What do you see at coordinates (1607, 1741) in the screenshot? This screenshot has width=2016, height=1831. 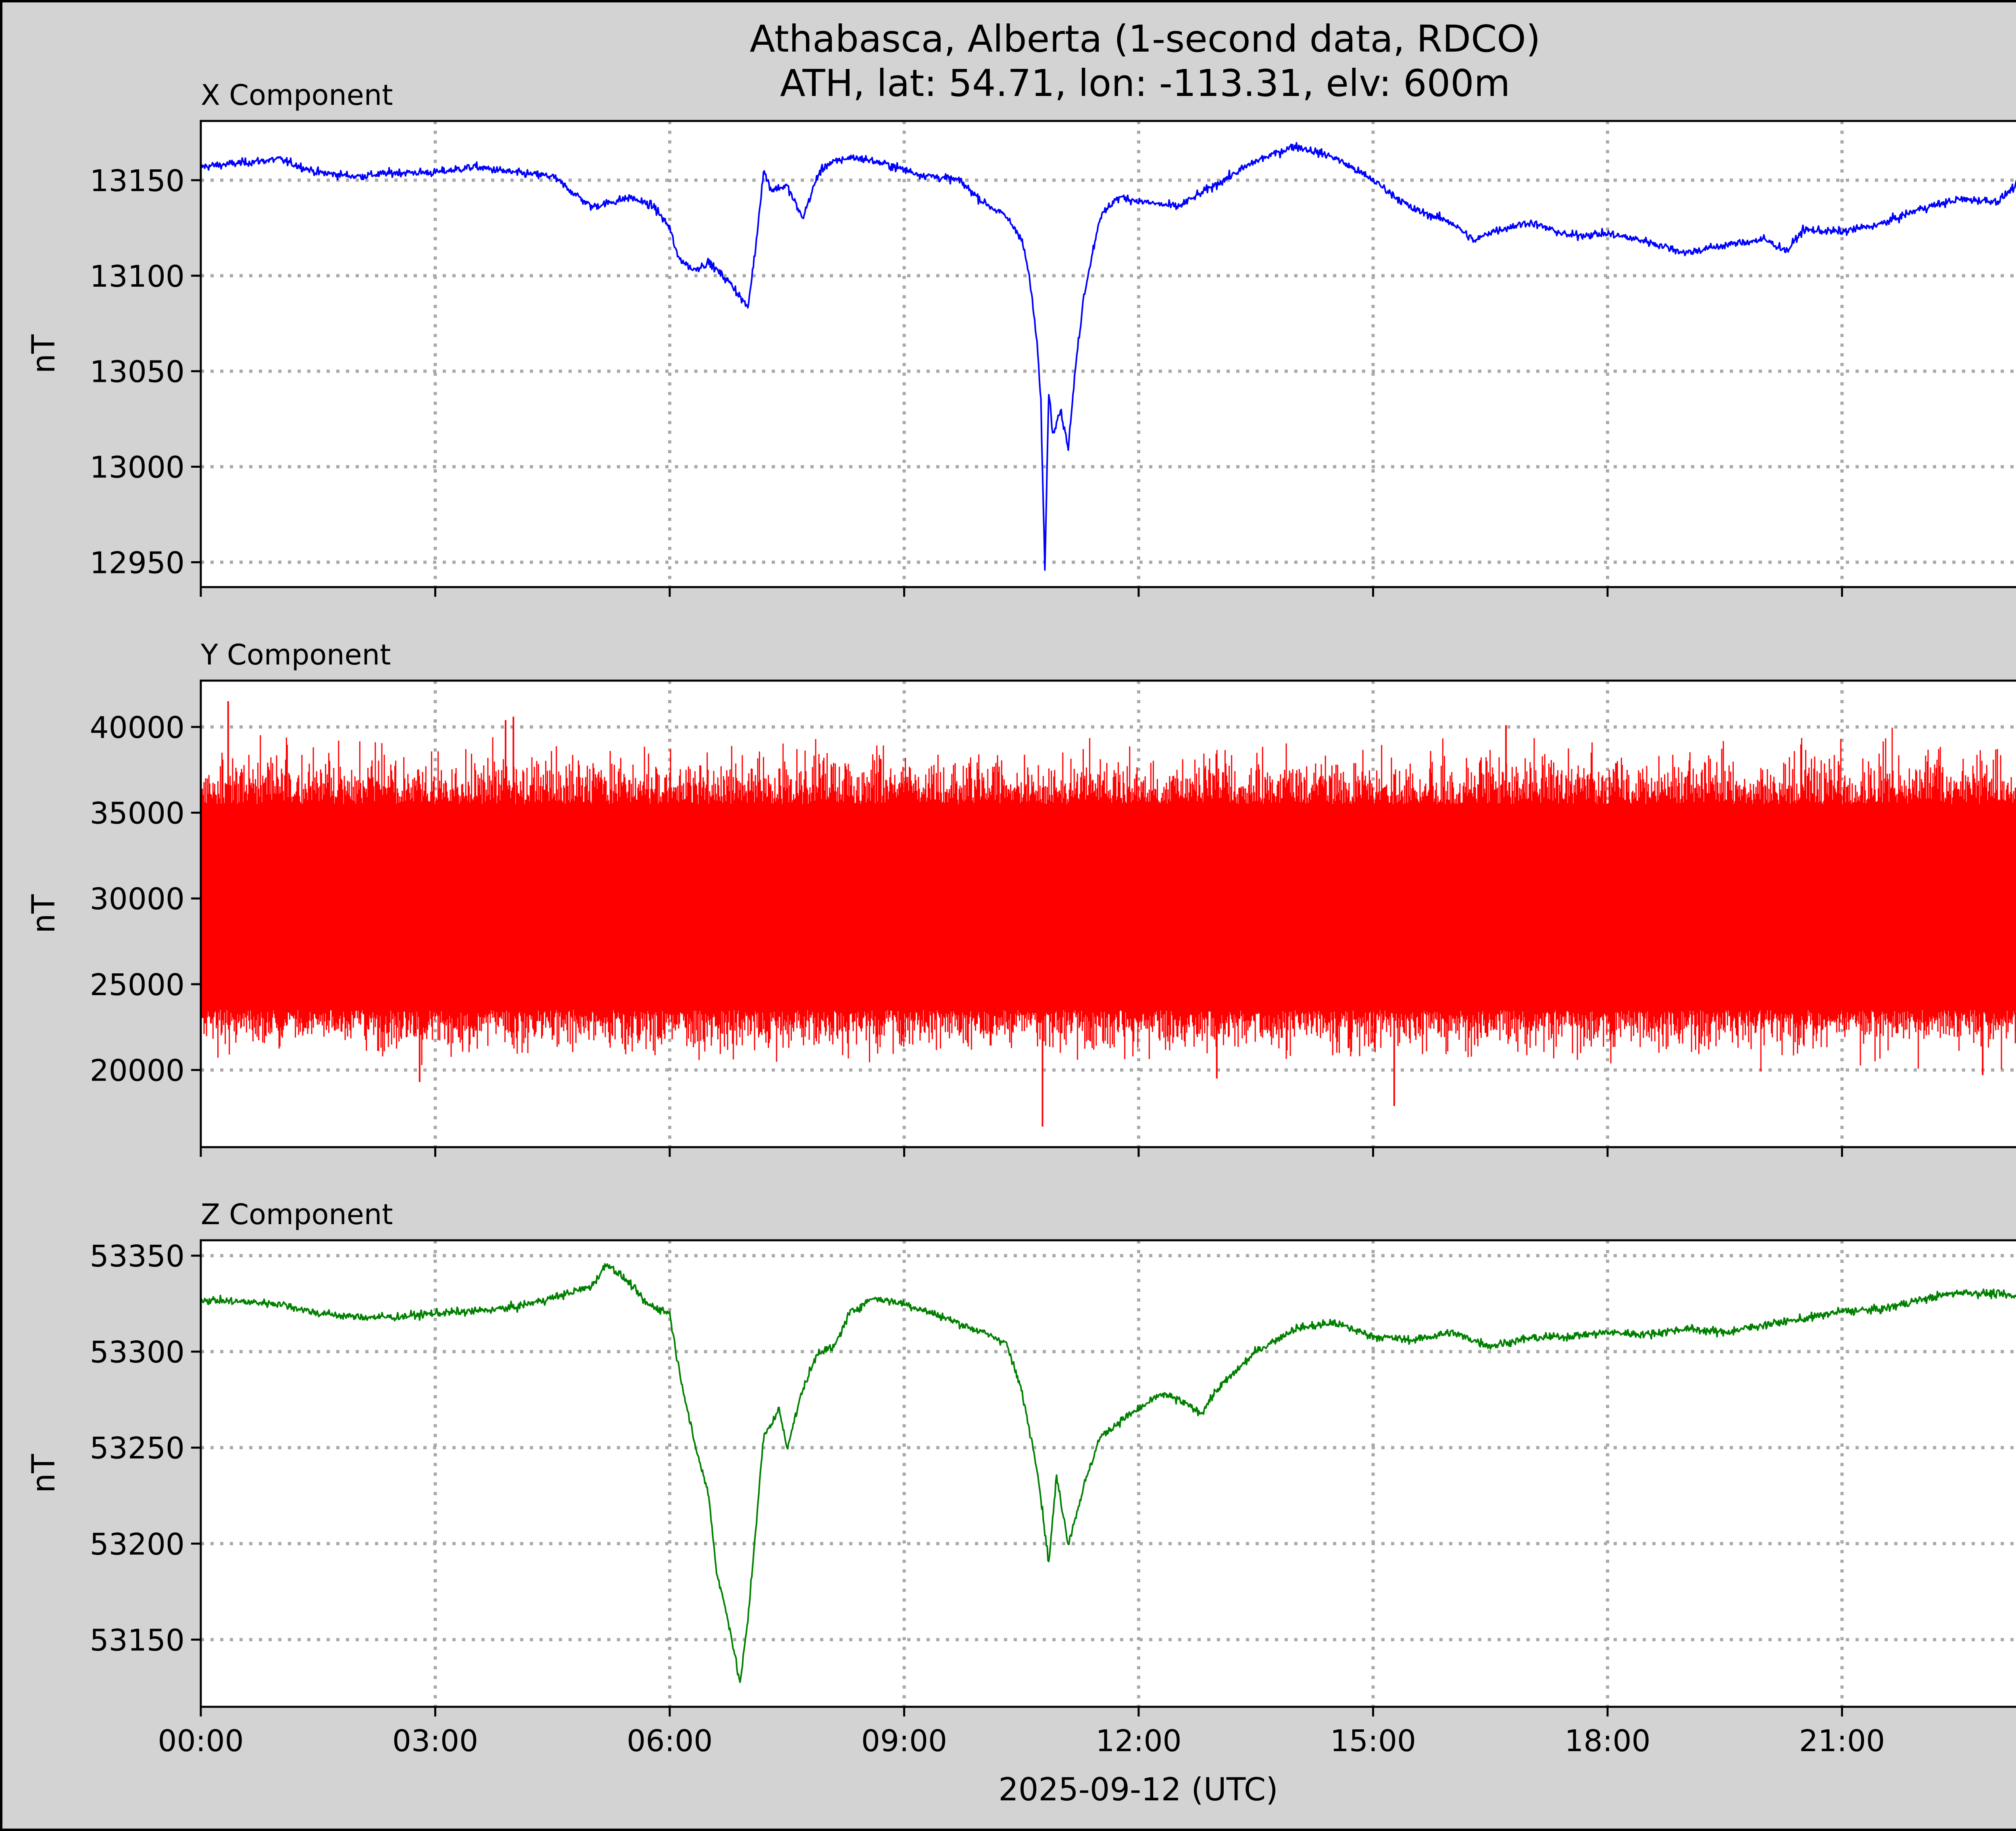 I see `x-tick-label: 18:00` at bounding box center [1607, 1741].